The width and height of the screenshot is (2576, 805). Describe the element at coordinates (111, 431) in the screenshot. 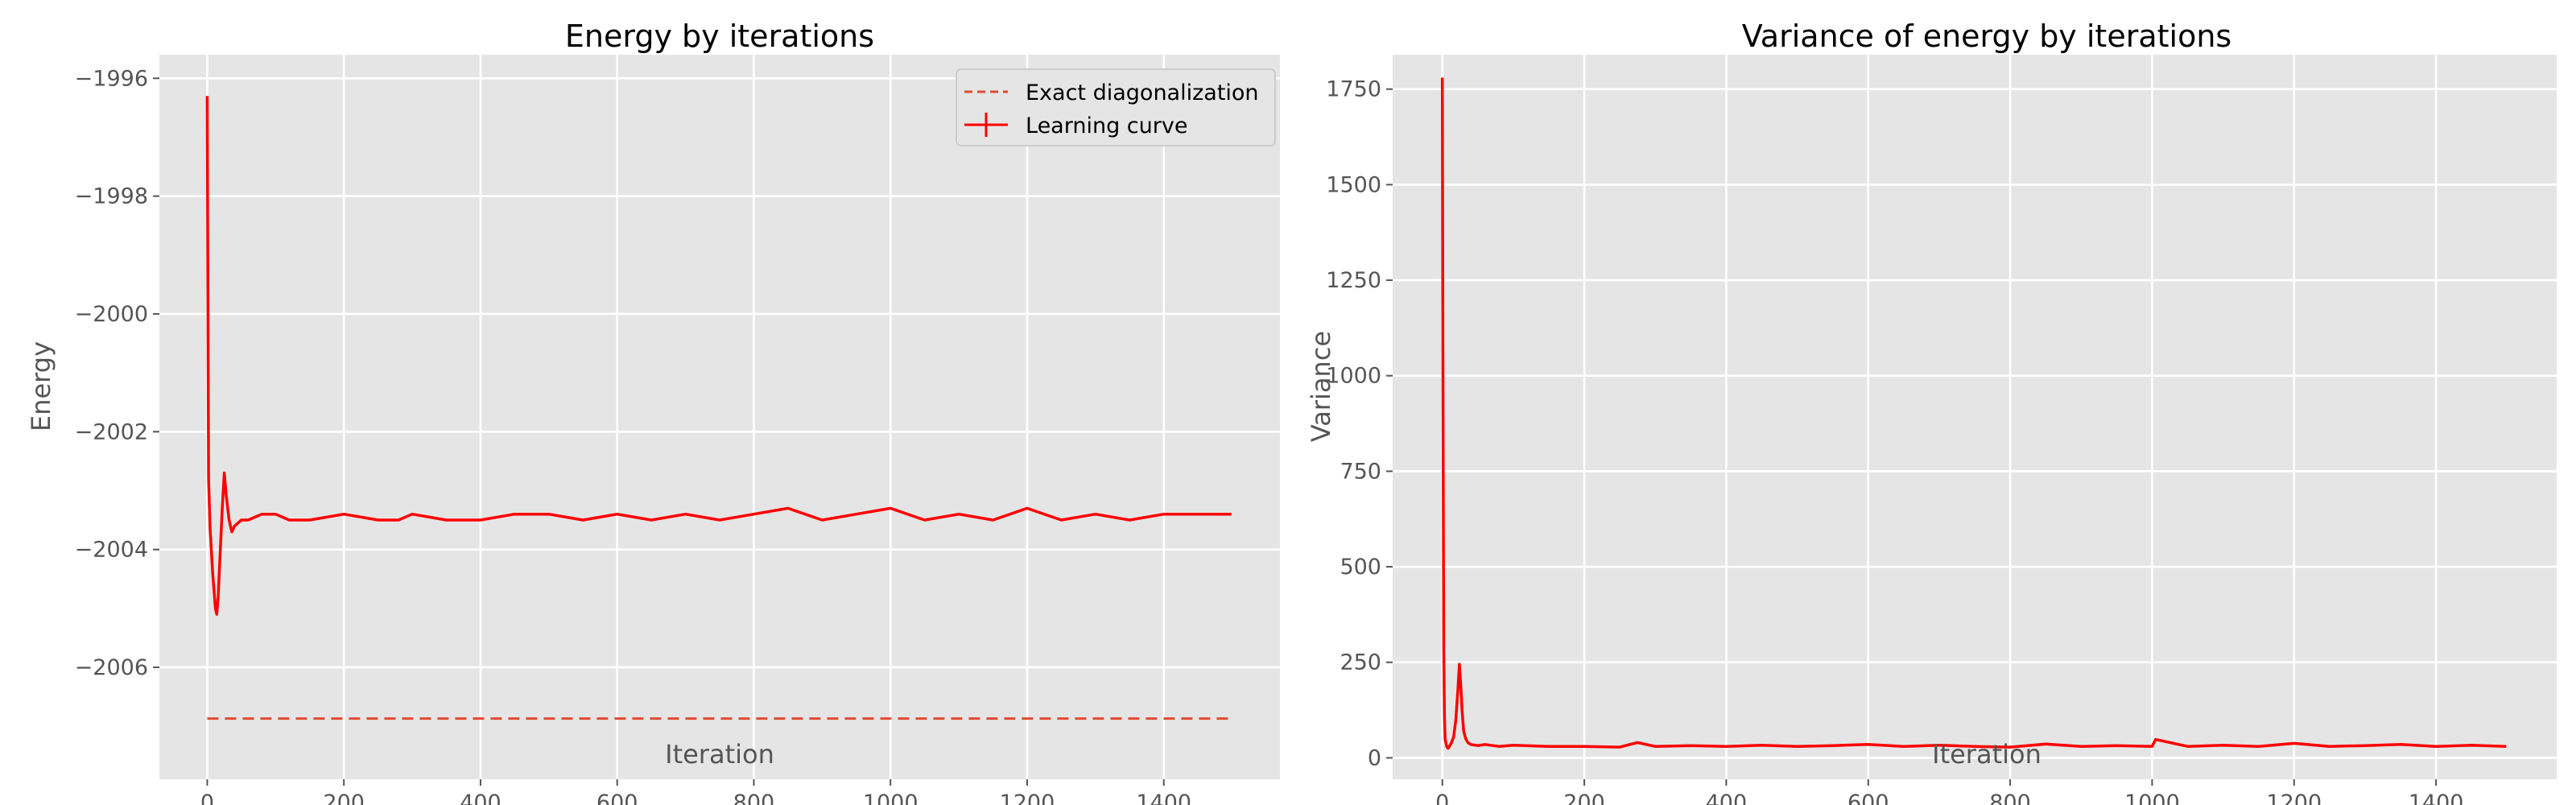

I see `energy-y-tick-label: −2002` at that location.